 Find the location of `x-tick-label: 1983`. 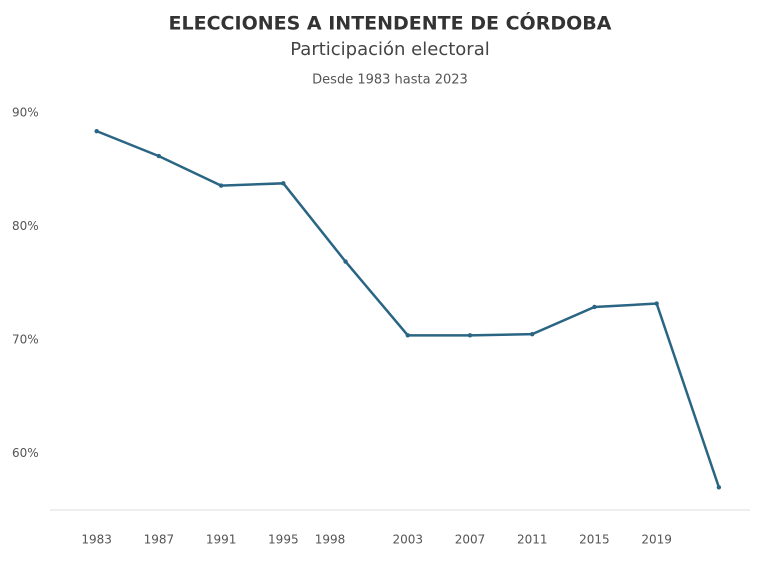

x-tick-label: 1983 is located at coordinates (96, 540).